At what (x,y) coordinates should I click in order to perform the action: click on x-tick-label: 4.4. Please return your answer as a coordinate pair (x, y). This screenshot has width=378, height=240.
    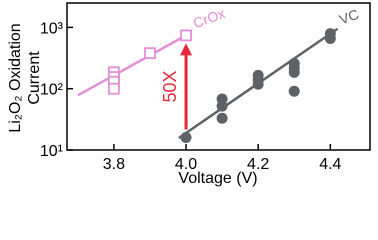
    Looking at the image, I should click on (330, 164).